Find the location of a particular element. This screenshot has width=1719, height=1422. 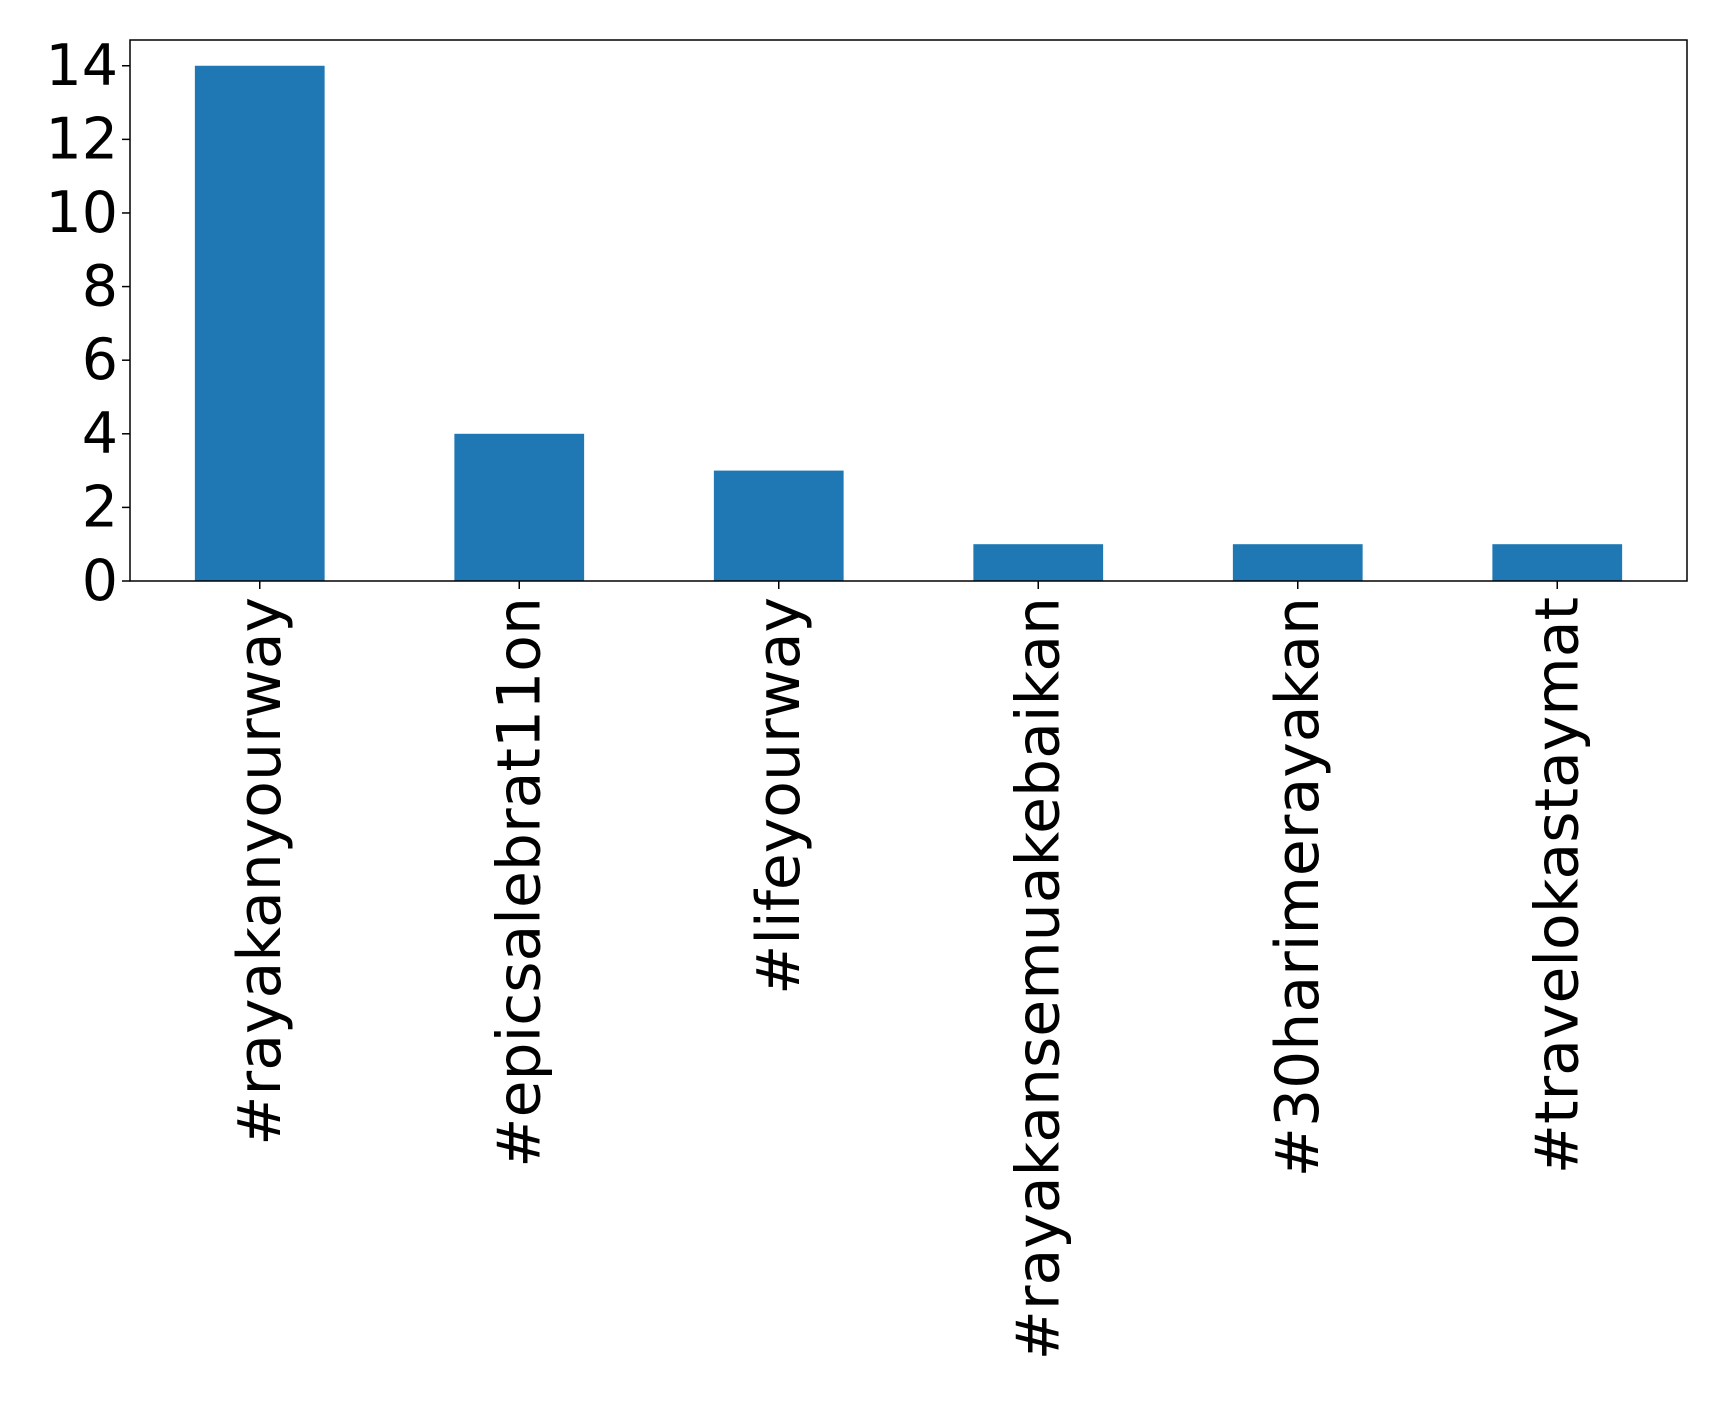

y-tick-label: 4 is located at coordinates (100, 434).